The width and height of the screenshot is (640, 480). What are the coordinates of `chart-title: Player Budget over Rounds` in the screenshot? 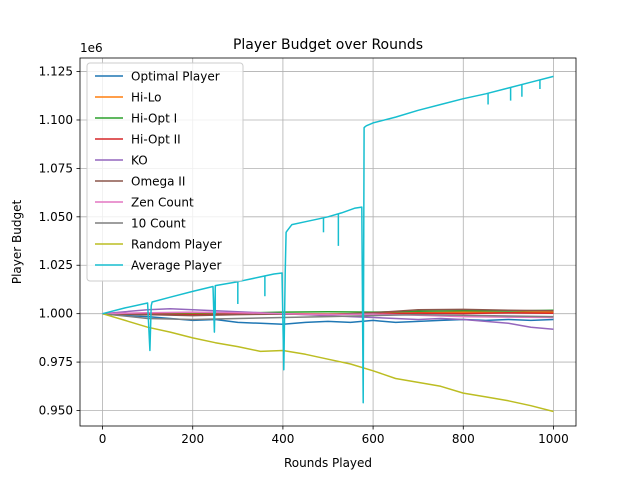 It's located at (328, 45).